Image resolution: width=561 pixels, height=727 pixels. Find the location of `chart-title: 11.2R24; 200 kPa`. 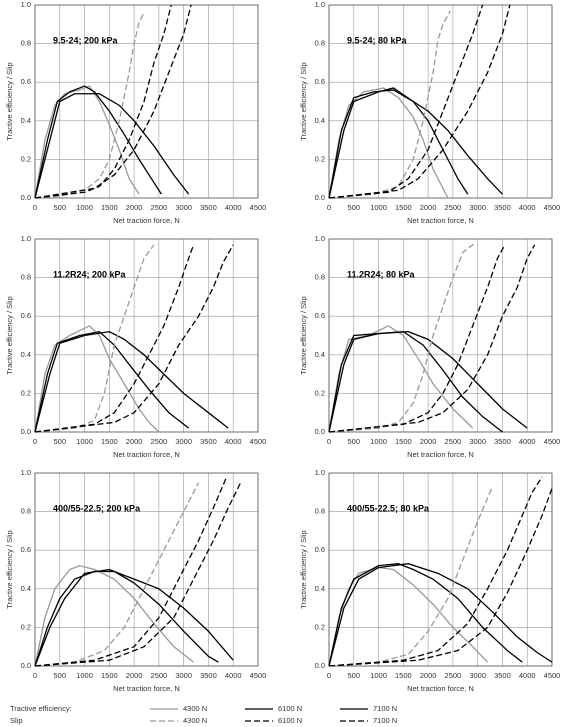

chart-title: 11.2R24; 200 kPa is located at coordinates (90, 274).